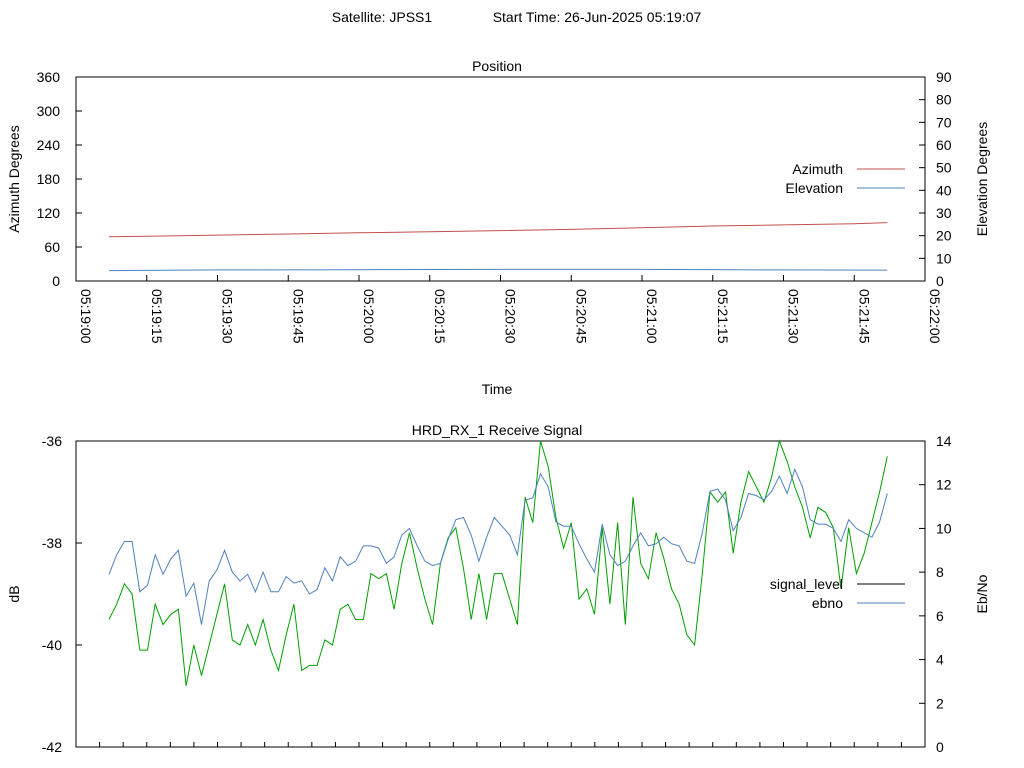 The image size is (1024, 768). Describe the element at coordinates (49, 213) in the screenshot. I see `y-tick-label-left: 120` at that location.